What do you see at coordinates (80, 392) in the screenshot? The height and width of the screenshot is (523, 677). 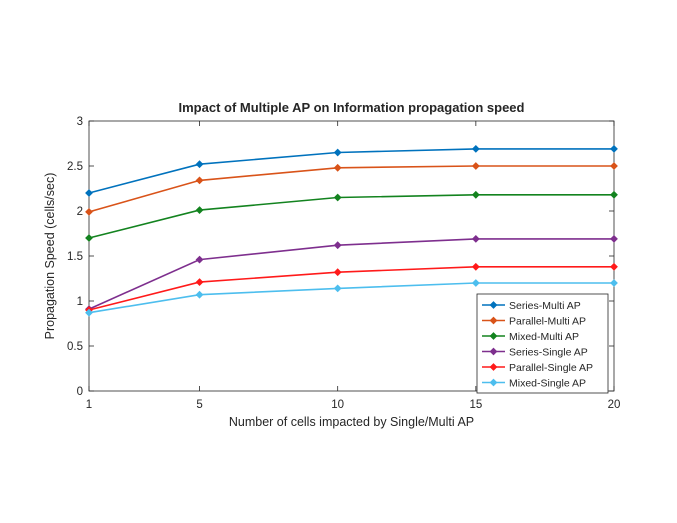 I see `y-tick-label: 0` at bounding box center [80, 392].